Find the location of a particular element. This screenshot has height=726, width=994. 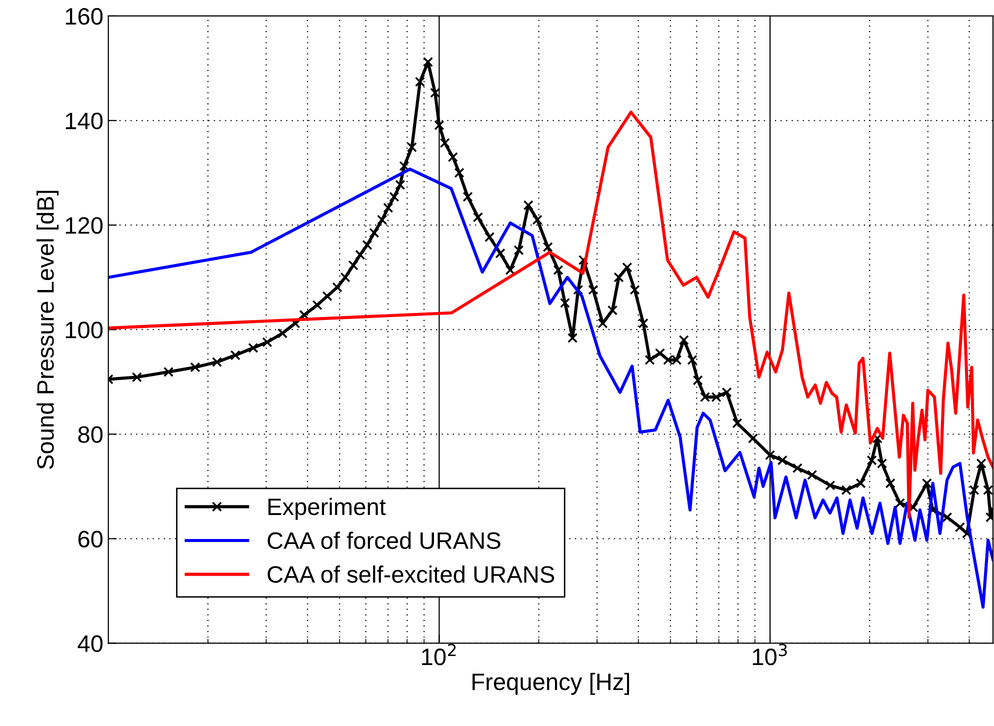

y-tick-label: 60 is located at coordinates (90, 539).